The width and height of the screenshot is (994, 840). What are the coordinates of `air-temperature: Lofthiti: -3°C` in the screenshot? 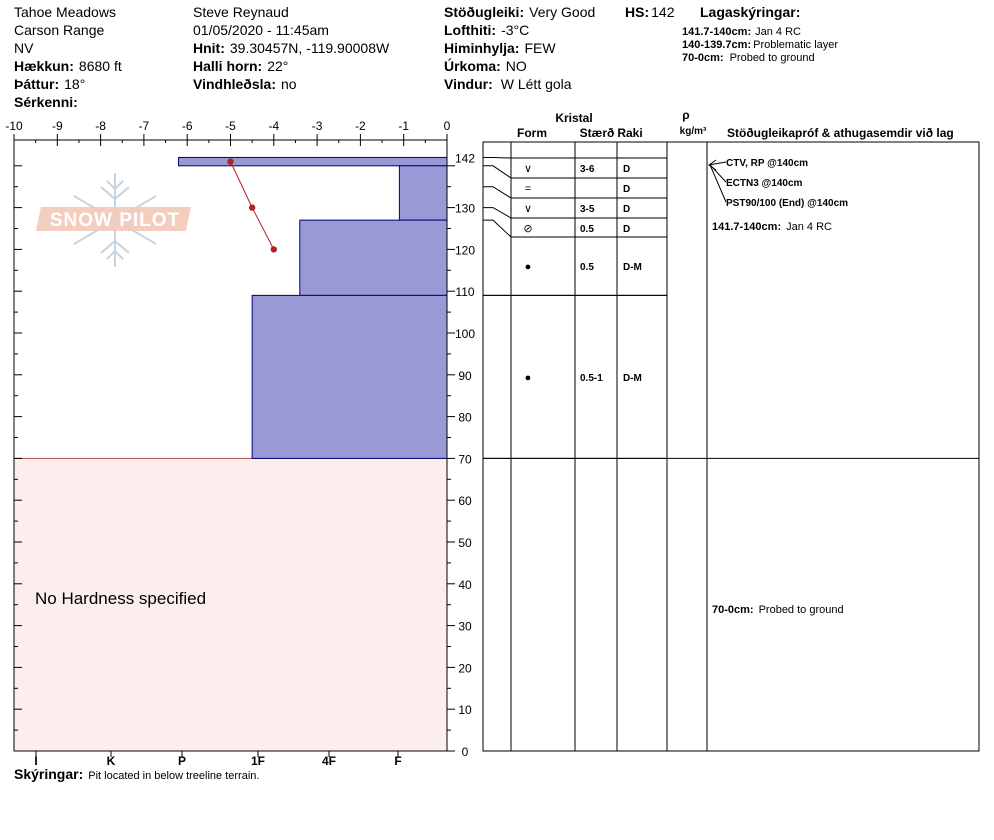 It's located at (486, 30).